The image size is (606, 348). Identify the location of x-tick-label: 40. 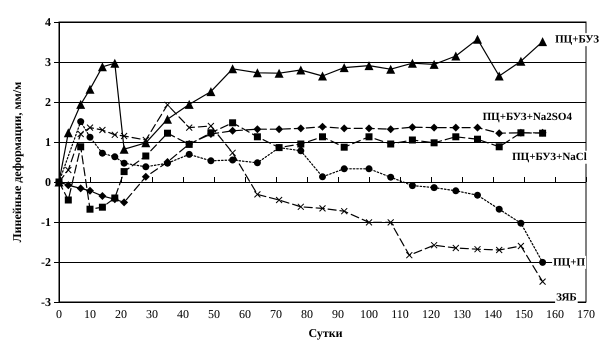
(183, 314).